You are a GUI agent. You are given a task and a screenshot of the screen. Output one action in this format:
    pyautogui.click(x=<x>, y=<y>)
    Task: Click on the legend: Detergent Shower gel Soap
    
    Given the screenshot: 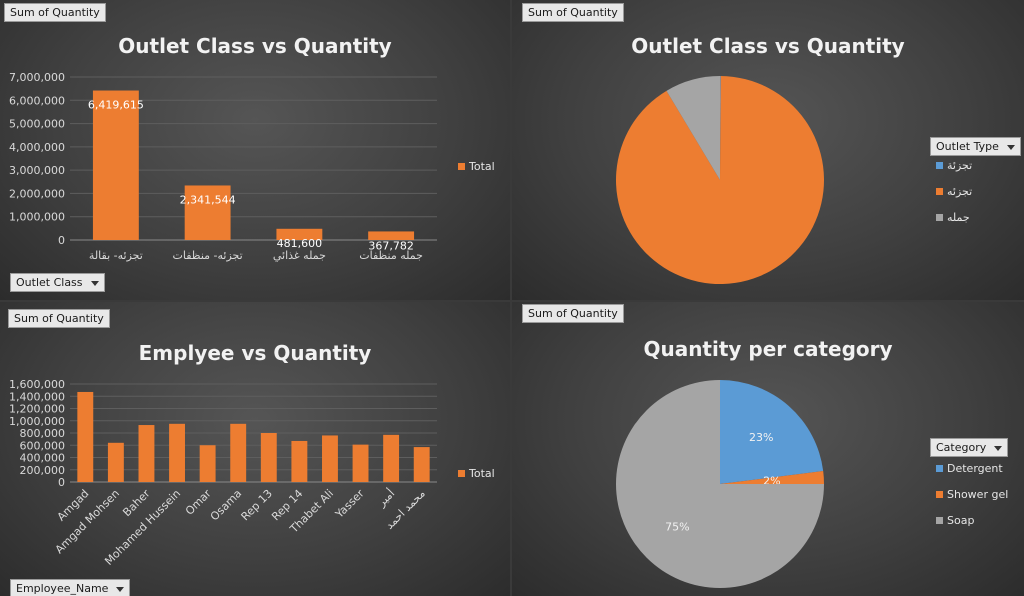 What is the action you would take?
    pyautogui.click(x=972, y=501)
    